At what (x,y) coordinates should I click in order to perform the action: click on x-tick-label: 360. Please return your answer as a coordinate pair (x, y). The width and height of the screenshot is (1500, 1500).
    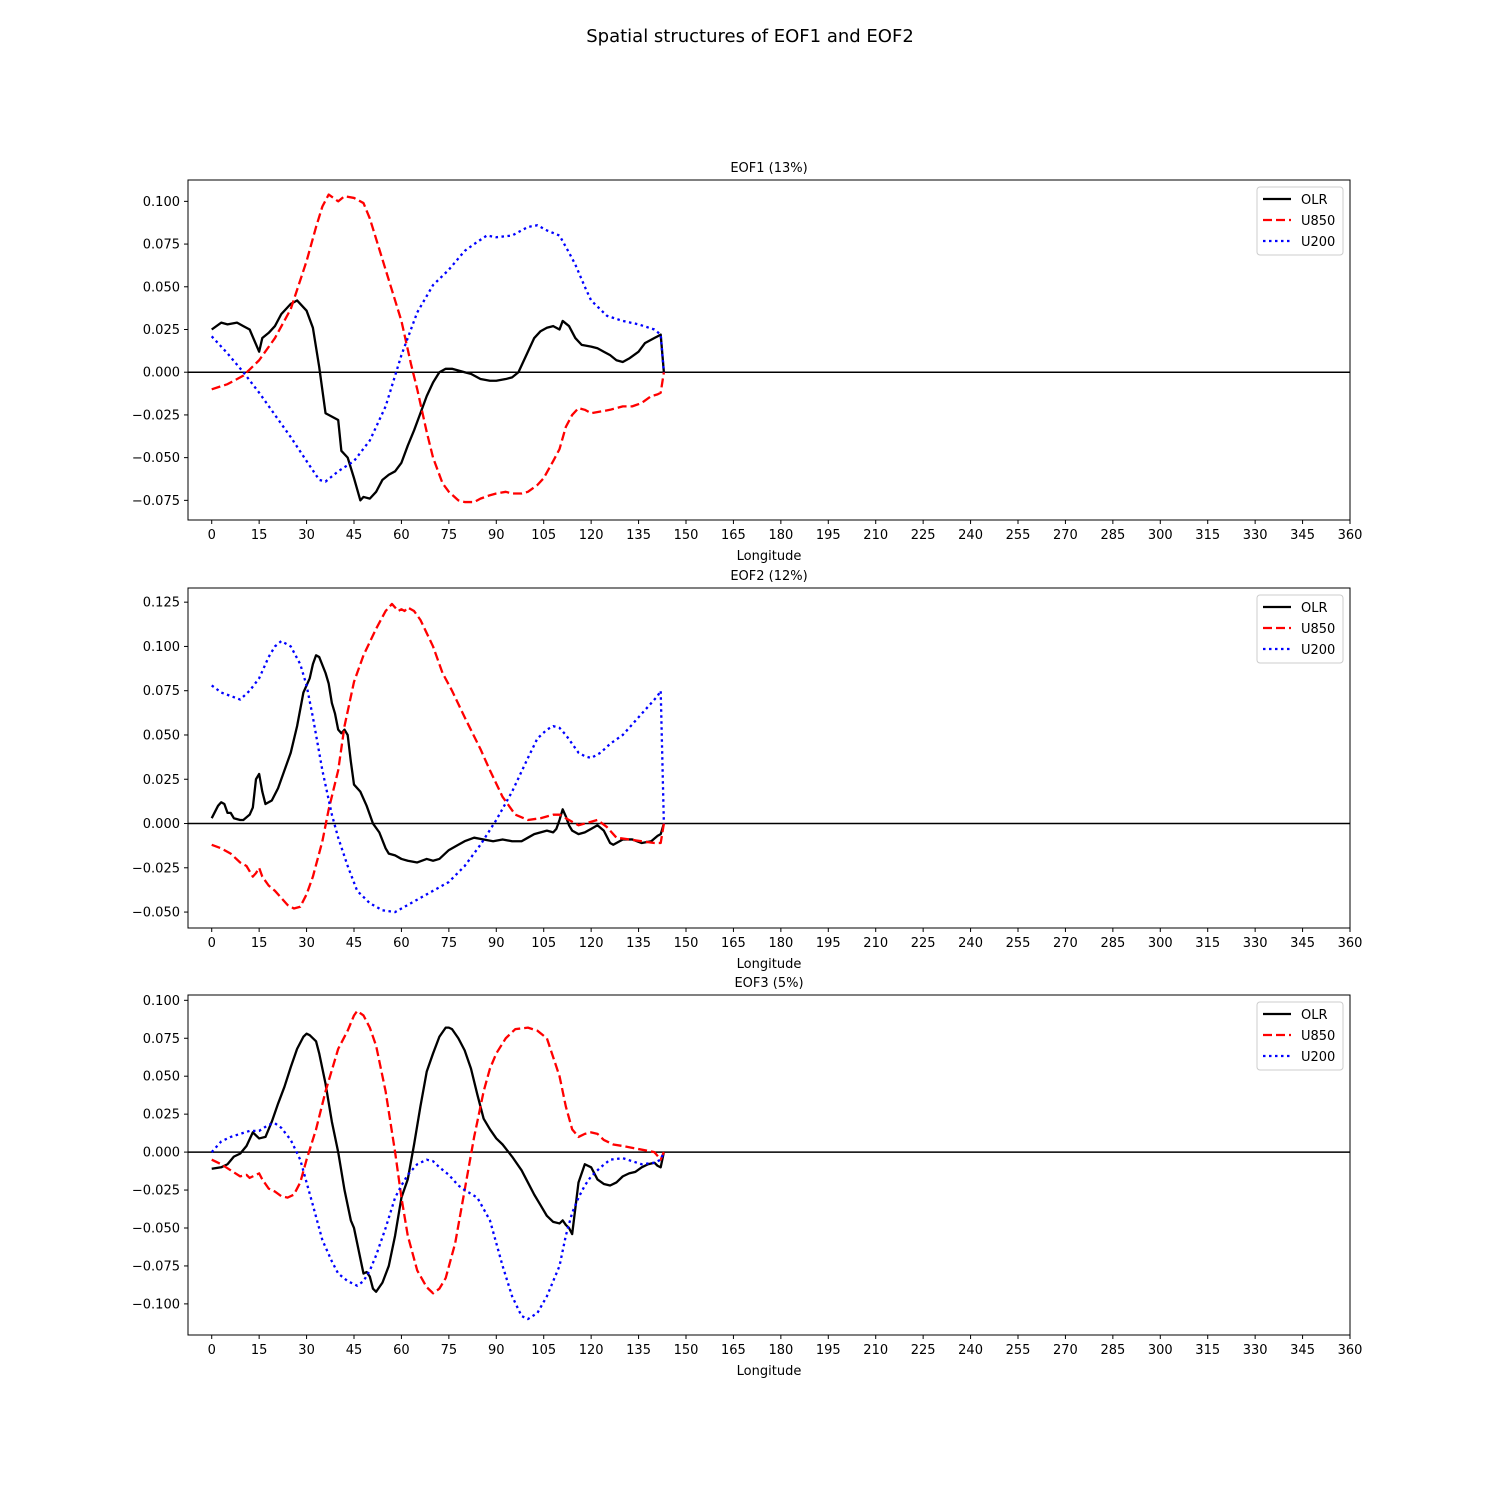
    Looking at the image, I should click on (1350, 1350).